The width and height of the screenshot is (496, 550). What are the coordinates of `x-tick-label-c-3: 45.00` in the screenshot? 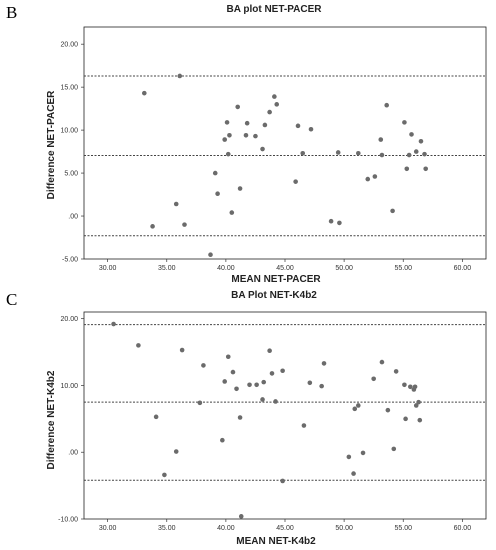 It's located at (285, 528).